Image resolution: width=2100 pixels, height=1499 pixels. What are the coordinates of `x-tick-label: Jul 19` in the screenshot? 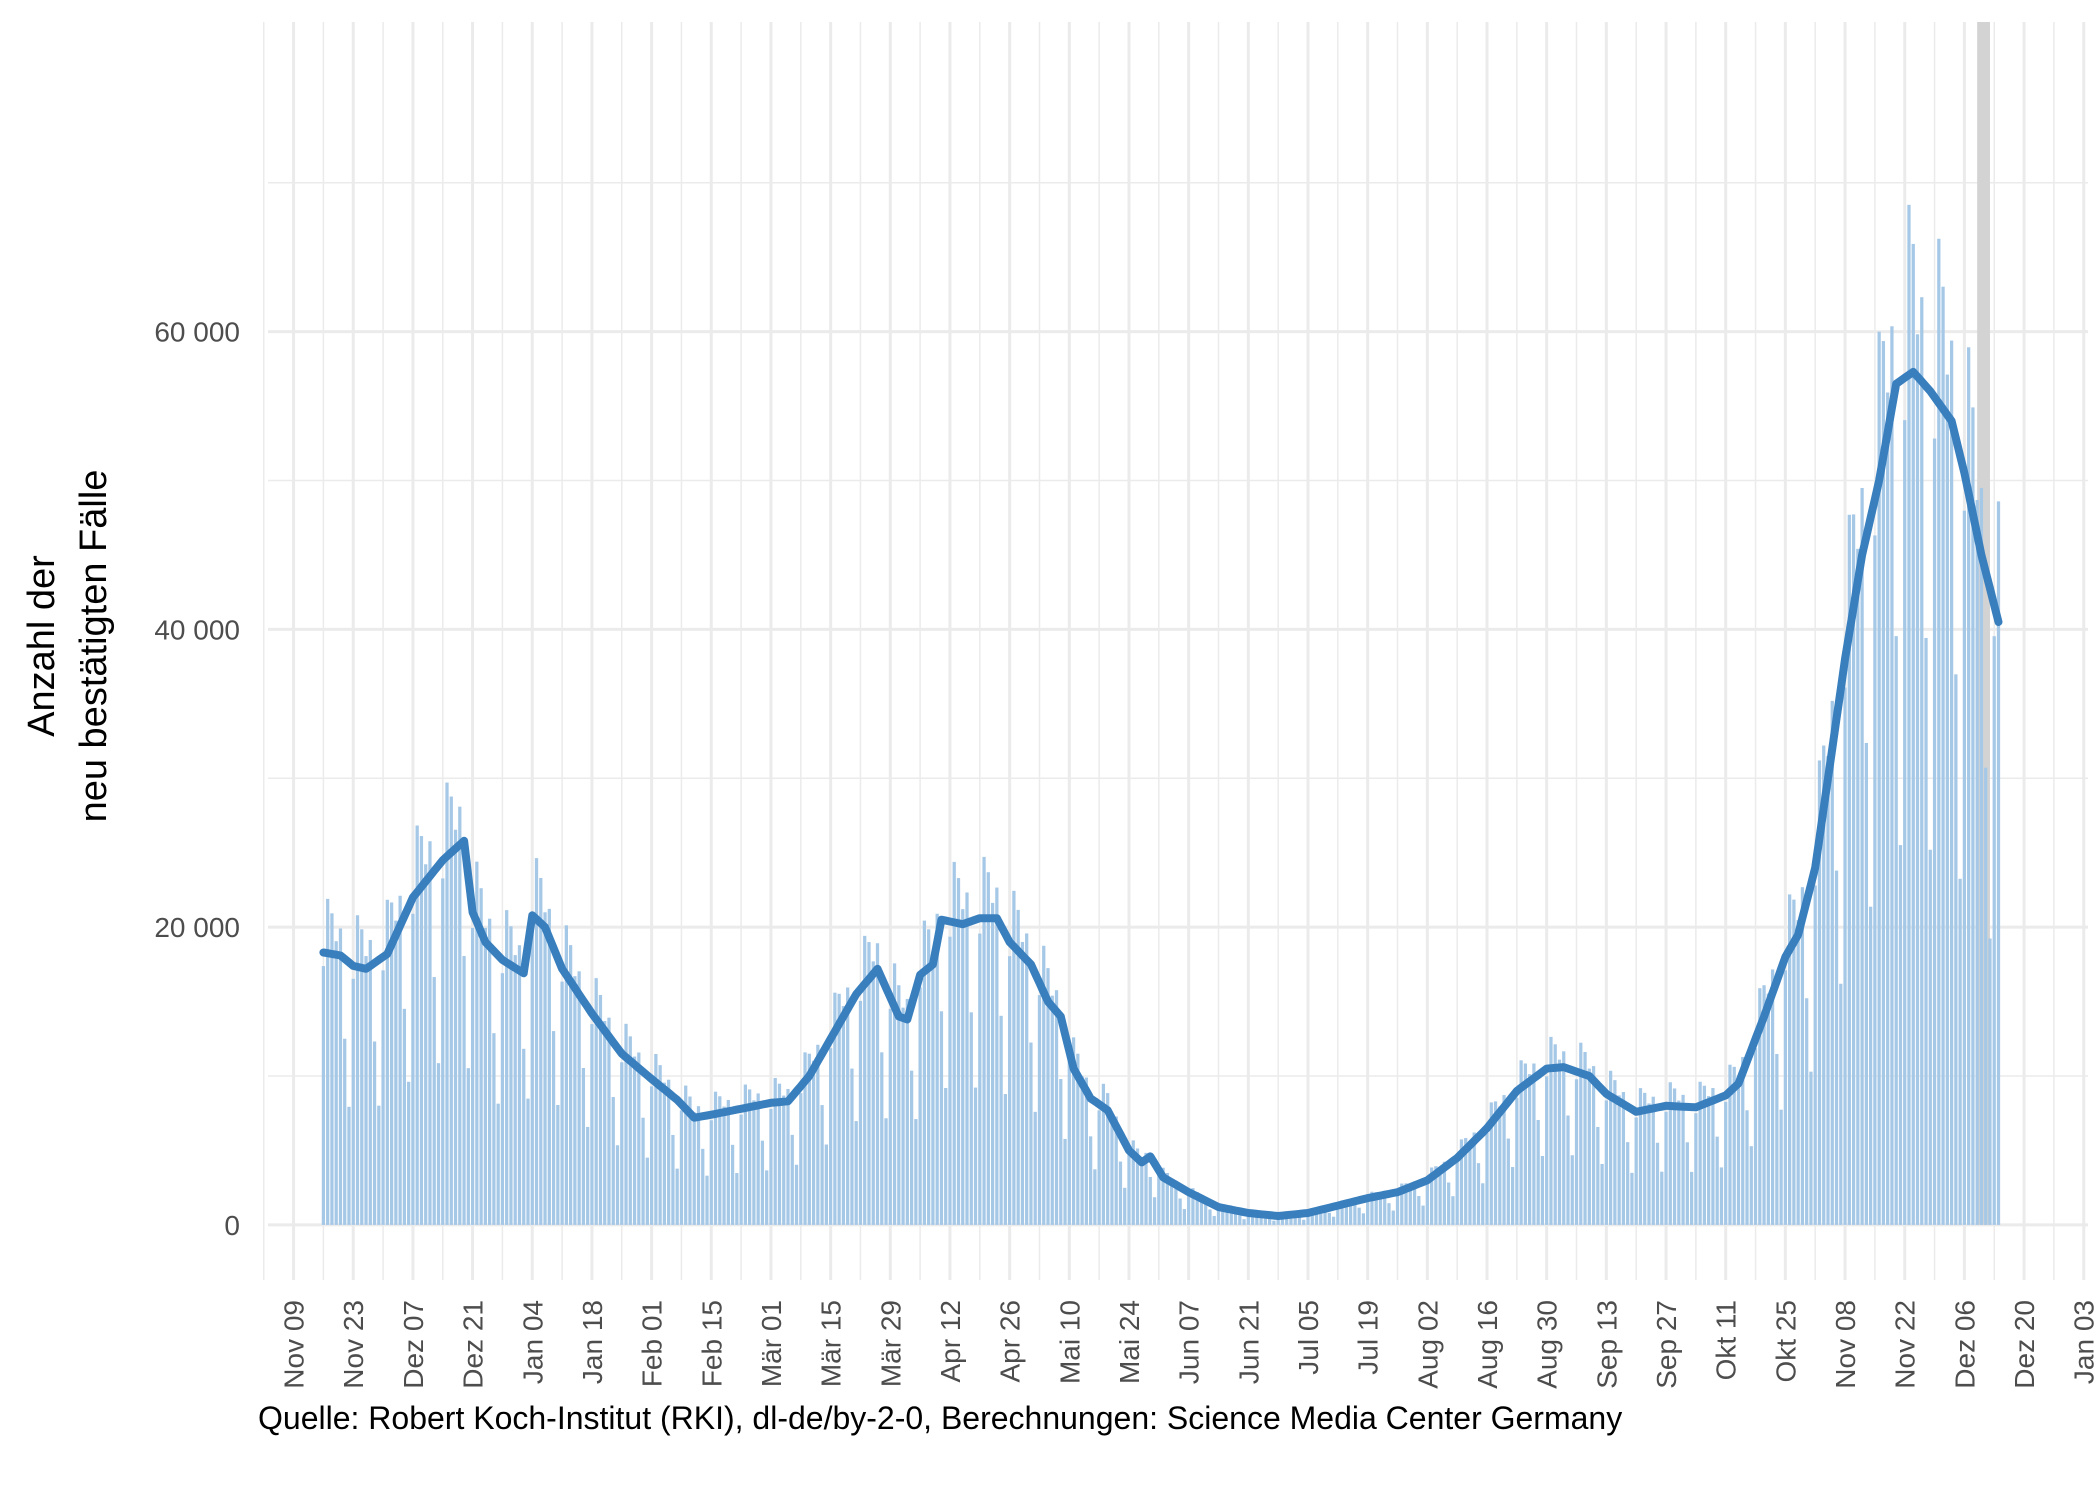 It's located at (1368, 1337).